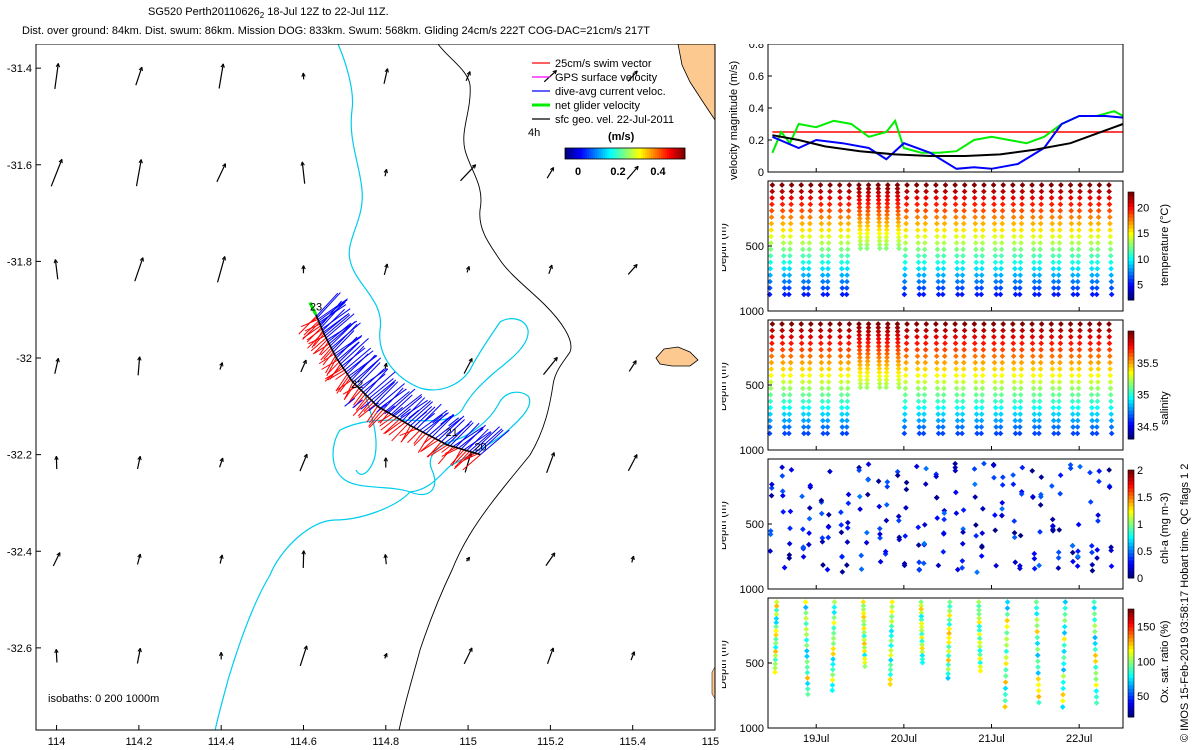 The height and width of the screenshot is (750, 1200). Describe the element at coordinates (603, 64) in the screenshot. I see `legend-label-0: 25cm/s swim vector` at that location.